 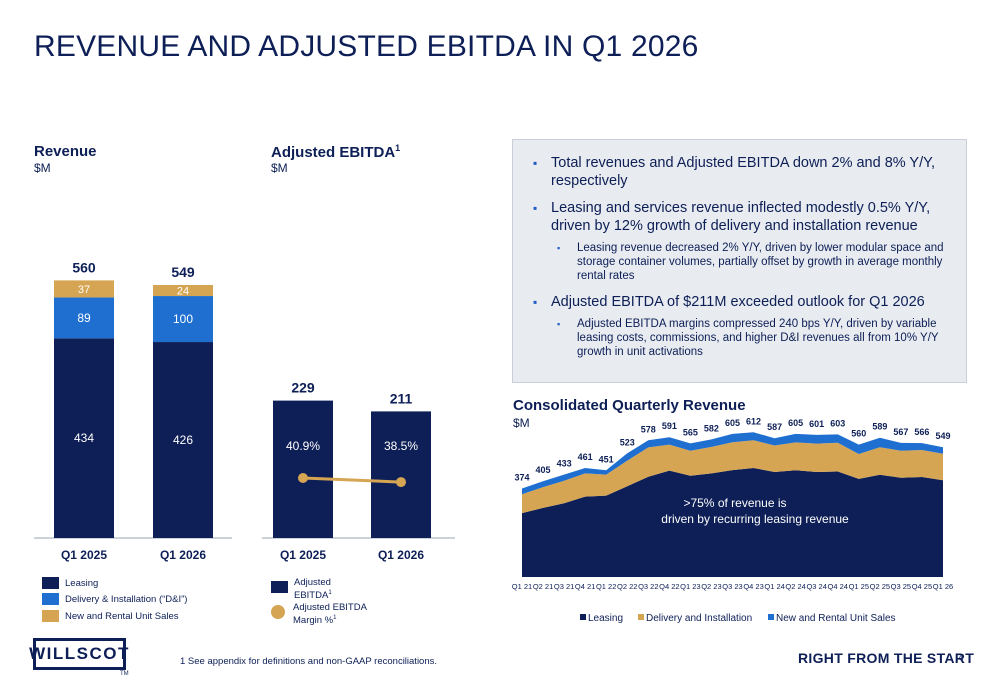 What do you see at coordinates (521, 478) in the screenshot?
I see `quarterly-total-label: 374` at bounding box center [521, 478].